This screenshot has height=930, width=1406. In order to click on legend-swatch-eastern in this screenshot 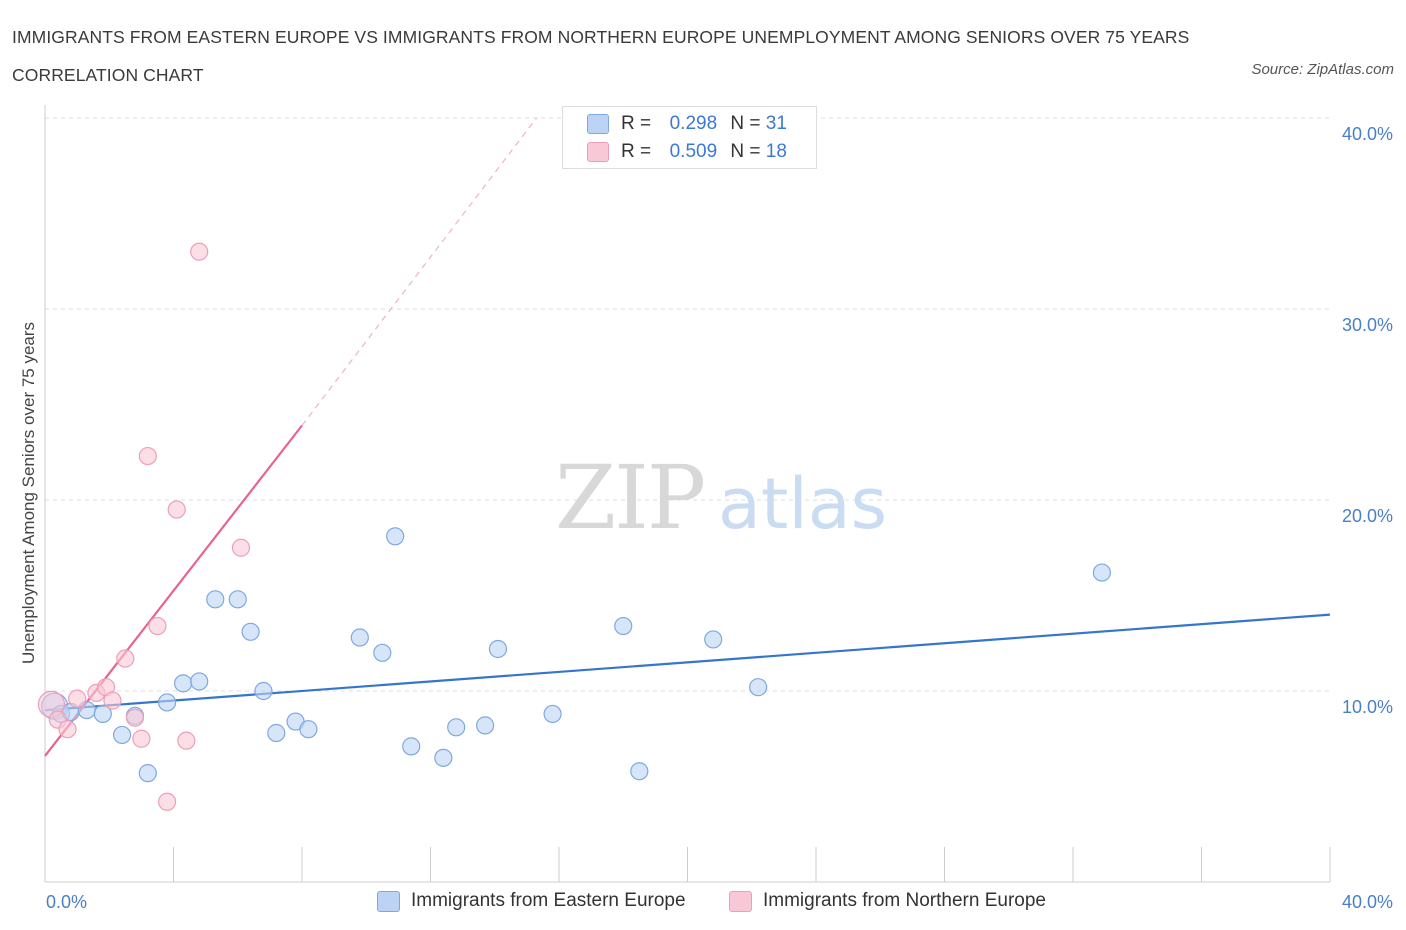, I will do `click(598, 124)`.